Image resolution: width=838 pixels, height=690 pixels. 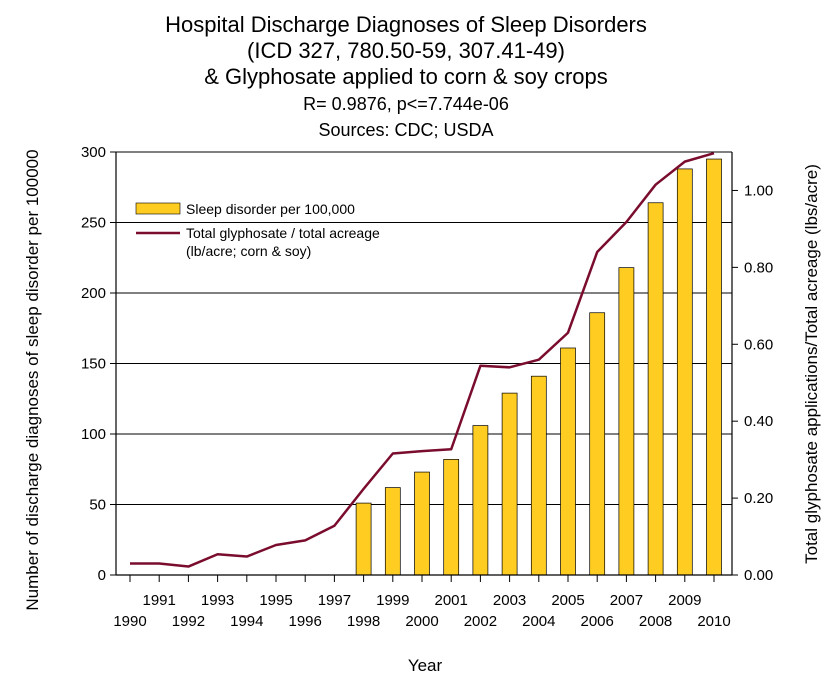 What do you see at coordinates (93, 223) in the screenshot?
I see `y-left-tick-label: 250` at bounding box center [93, 223].